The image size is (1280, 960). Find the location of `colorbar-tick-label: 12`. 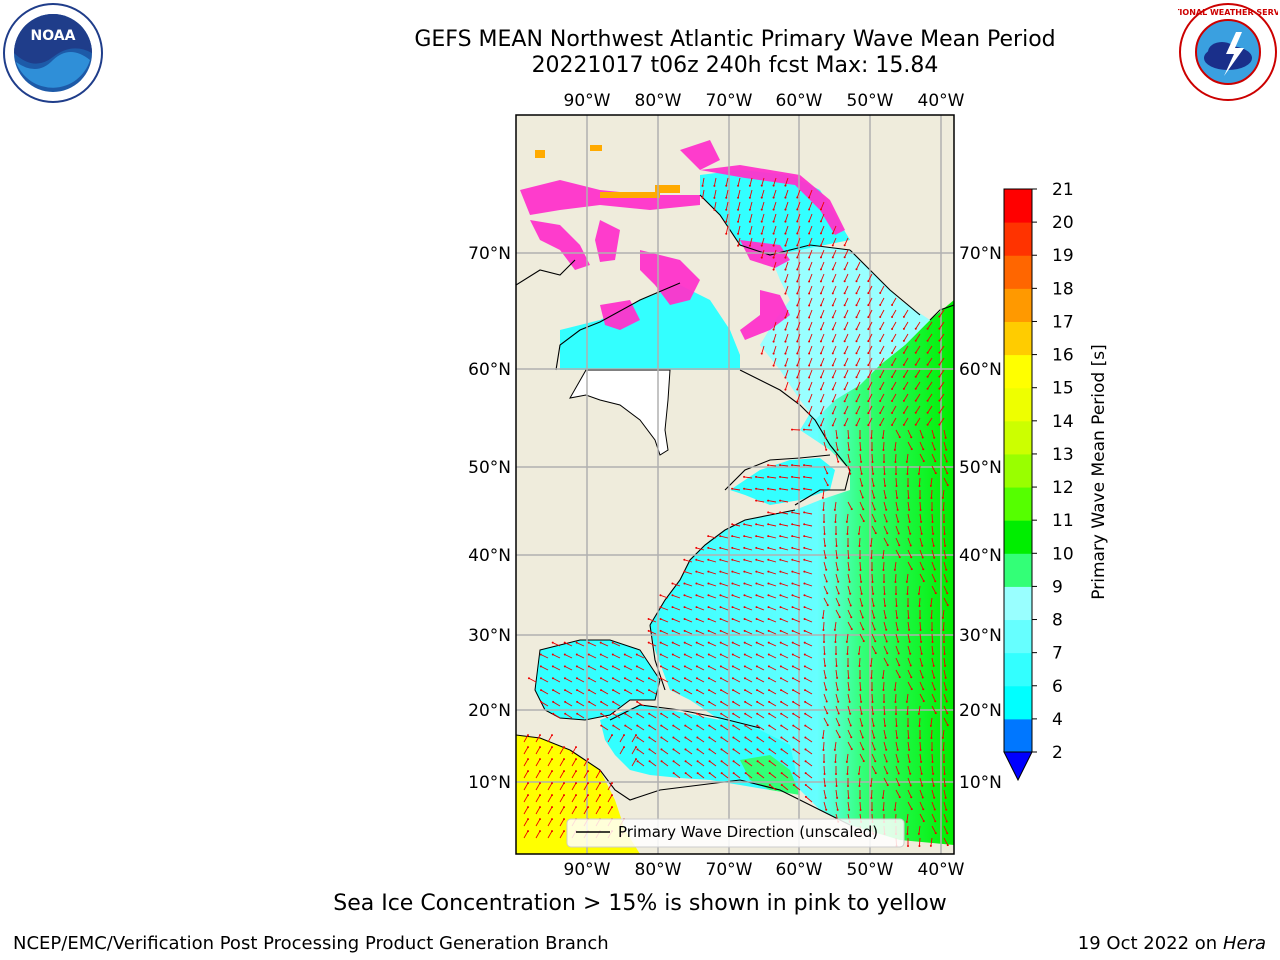

colorbar-tick-label: 12 is located at coordinates (1063, 488).